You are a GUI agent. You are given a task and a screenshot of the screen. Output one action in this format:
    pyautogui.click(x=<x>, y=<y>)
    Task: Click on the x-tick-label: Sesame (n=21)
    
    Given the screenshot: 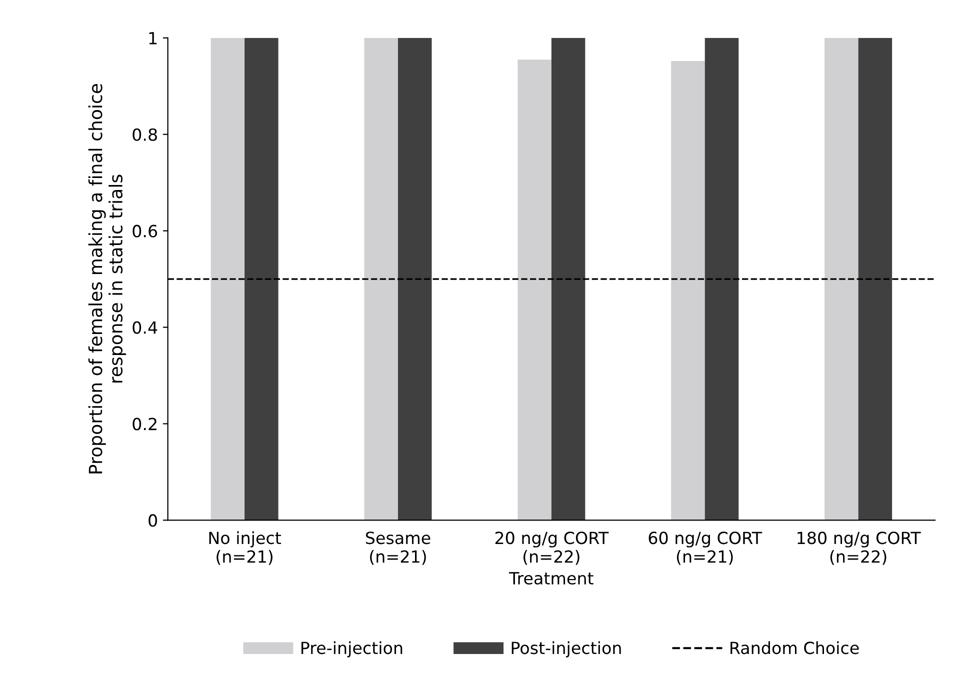 What is the action you would take?
    pyautogui.click(x=398, y=548)
    